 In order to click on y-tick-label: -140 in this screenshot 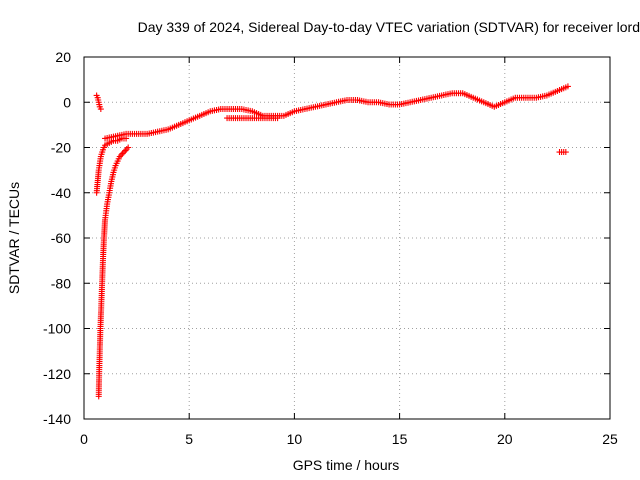, I will do `click(57, 419)`.